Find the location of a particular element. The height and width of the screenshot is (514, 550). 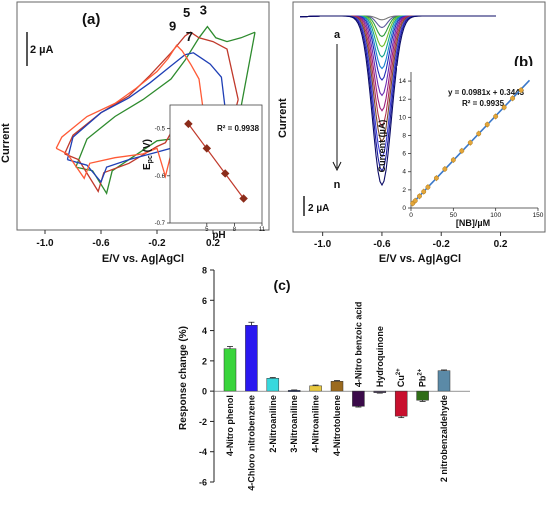

inset-b-ylabel: Current (µA) is located at coordinates (382, 146).